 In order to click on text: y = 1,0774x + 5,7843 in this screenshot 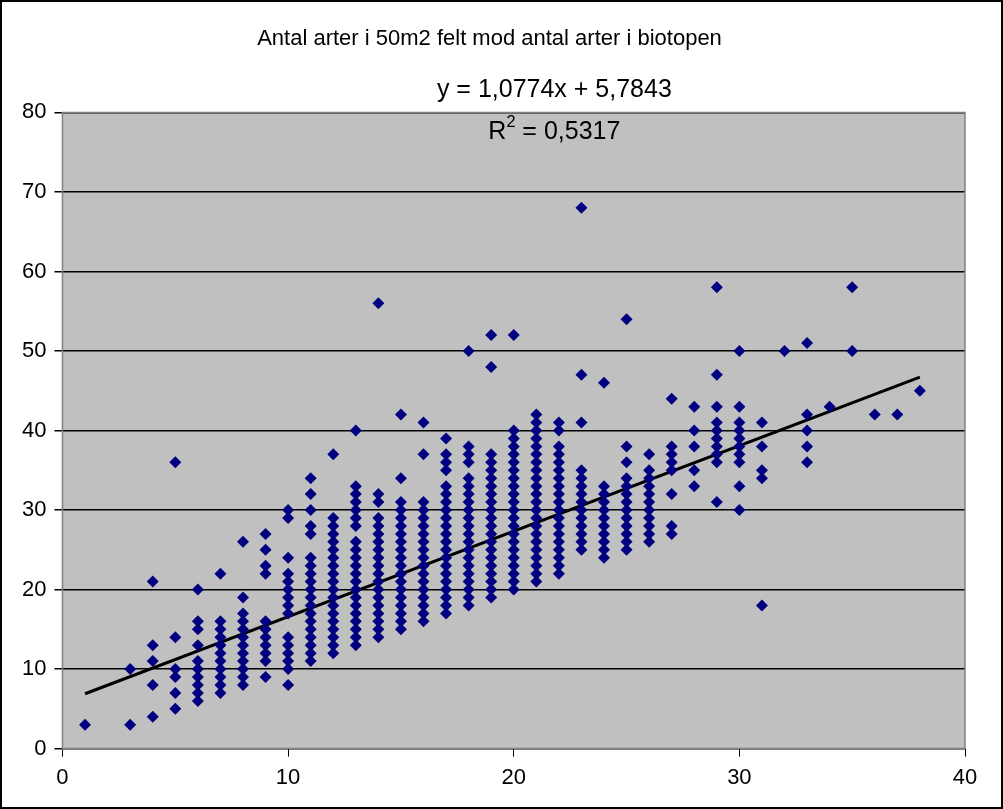, I will do `click(554, 88)`.